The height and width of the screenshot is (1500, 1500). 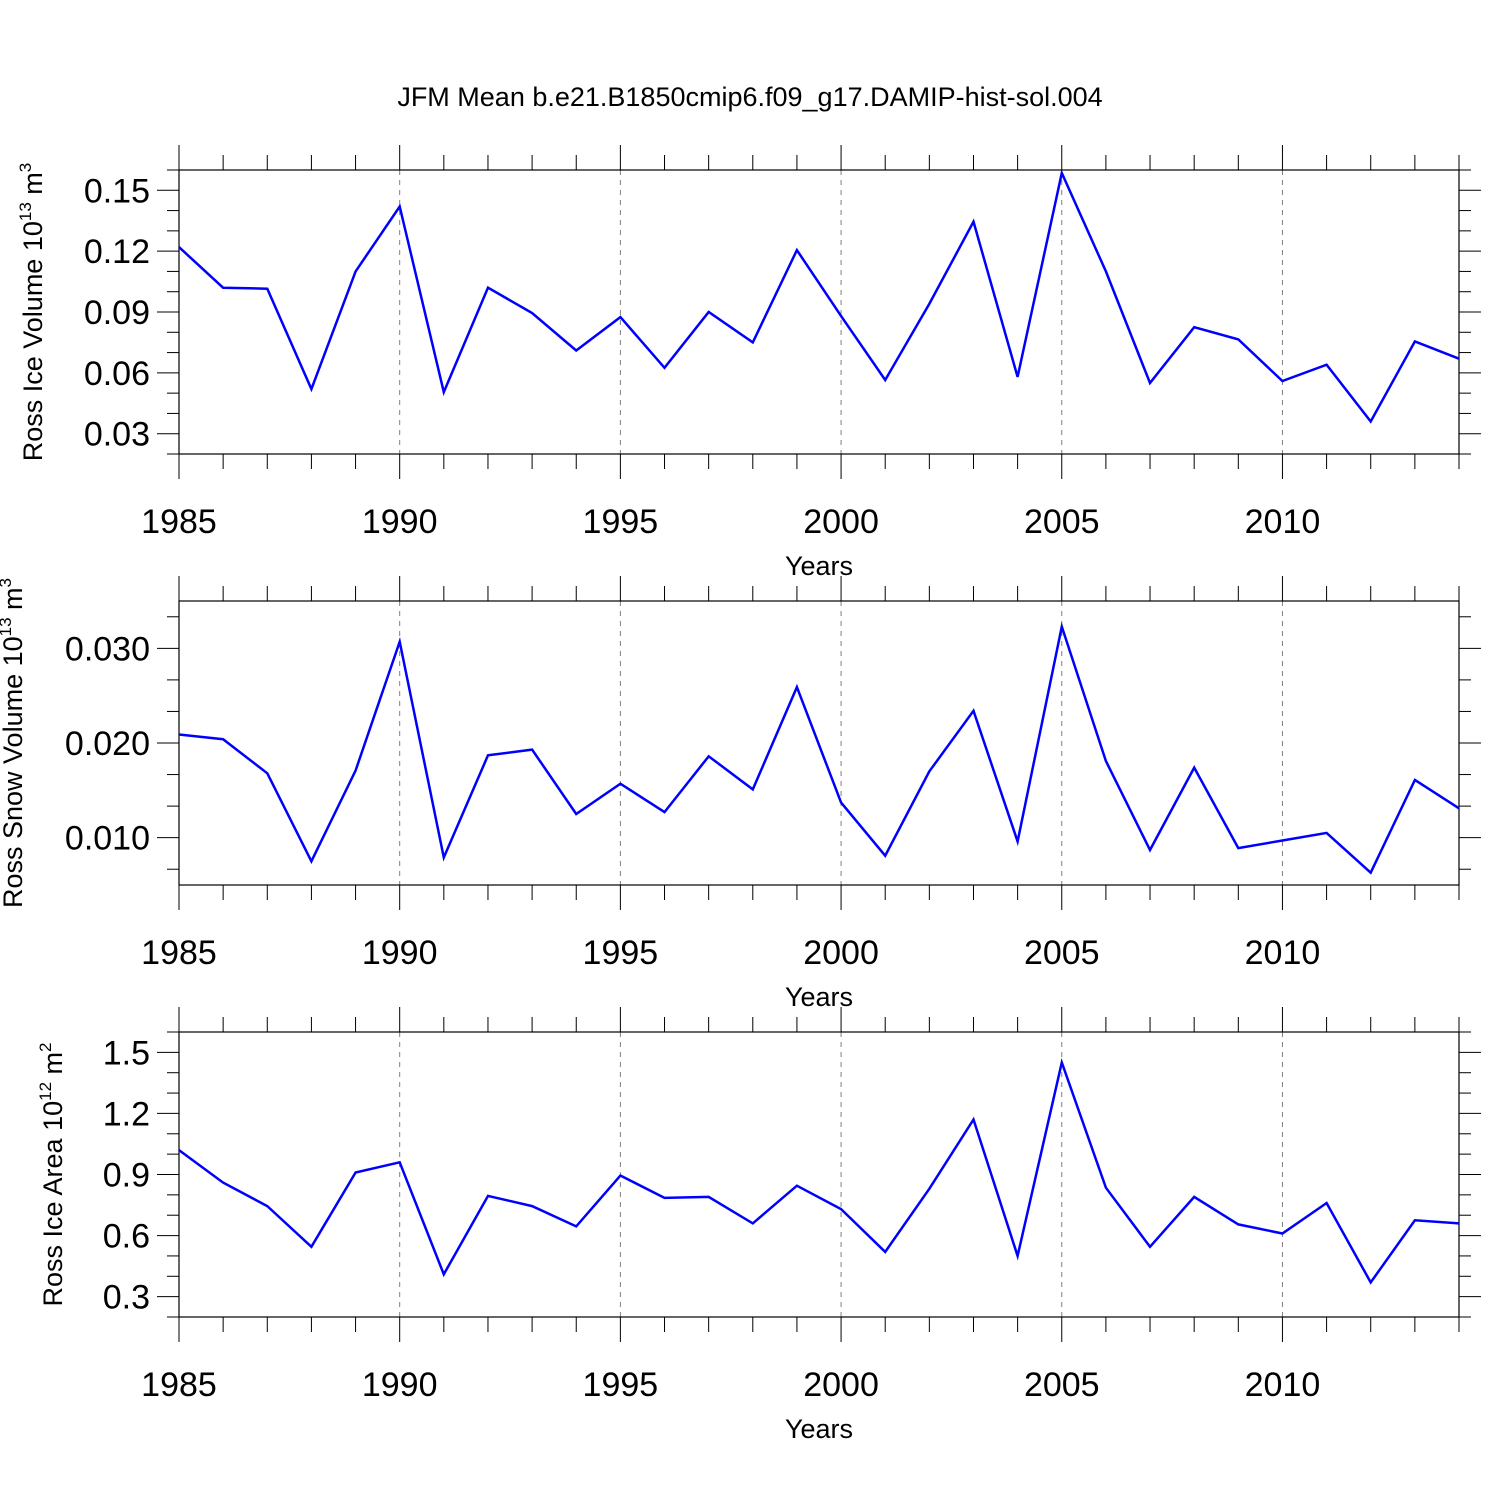 I want to click on y-tick-label: 0.9, so click(x=126, y=1176).